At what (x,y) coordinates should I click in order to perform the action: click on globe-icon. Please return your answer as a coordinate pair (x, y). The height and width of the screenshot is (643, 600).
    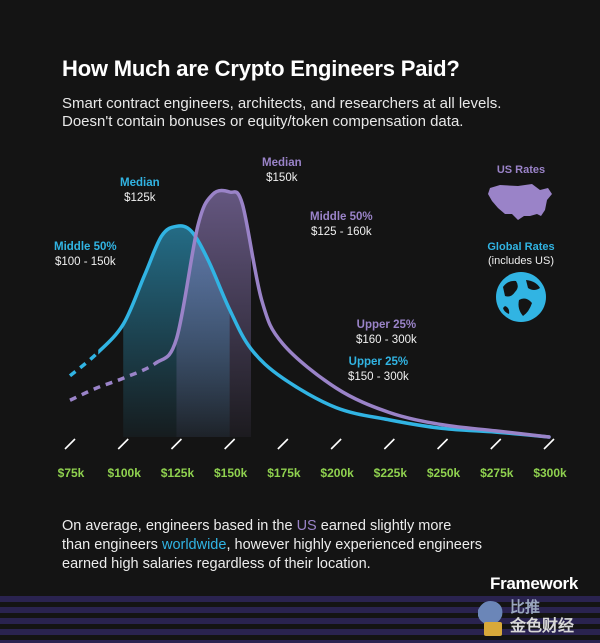
    Looking at the image, I should click on (521, 297).